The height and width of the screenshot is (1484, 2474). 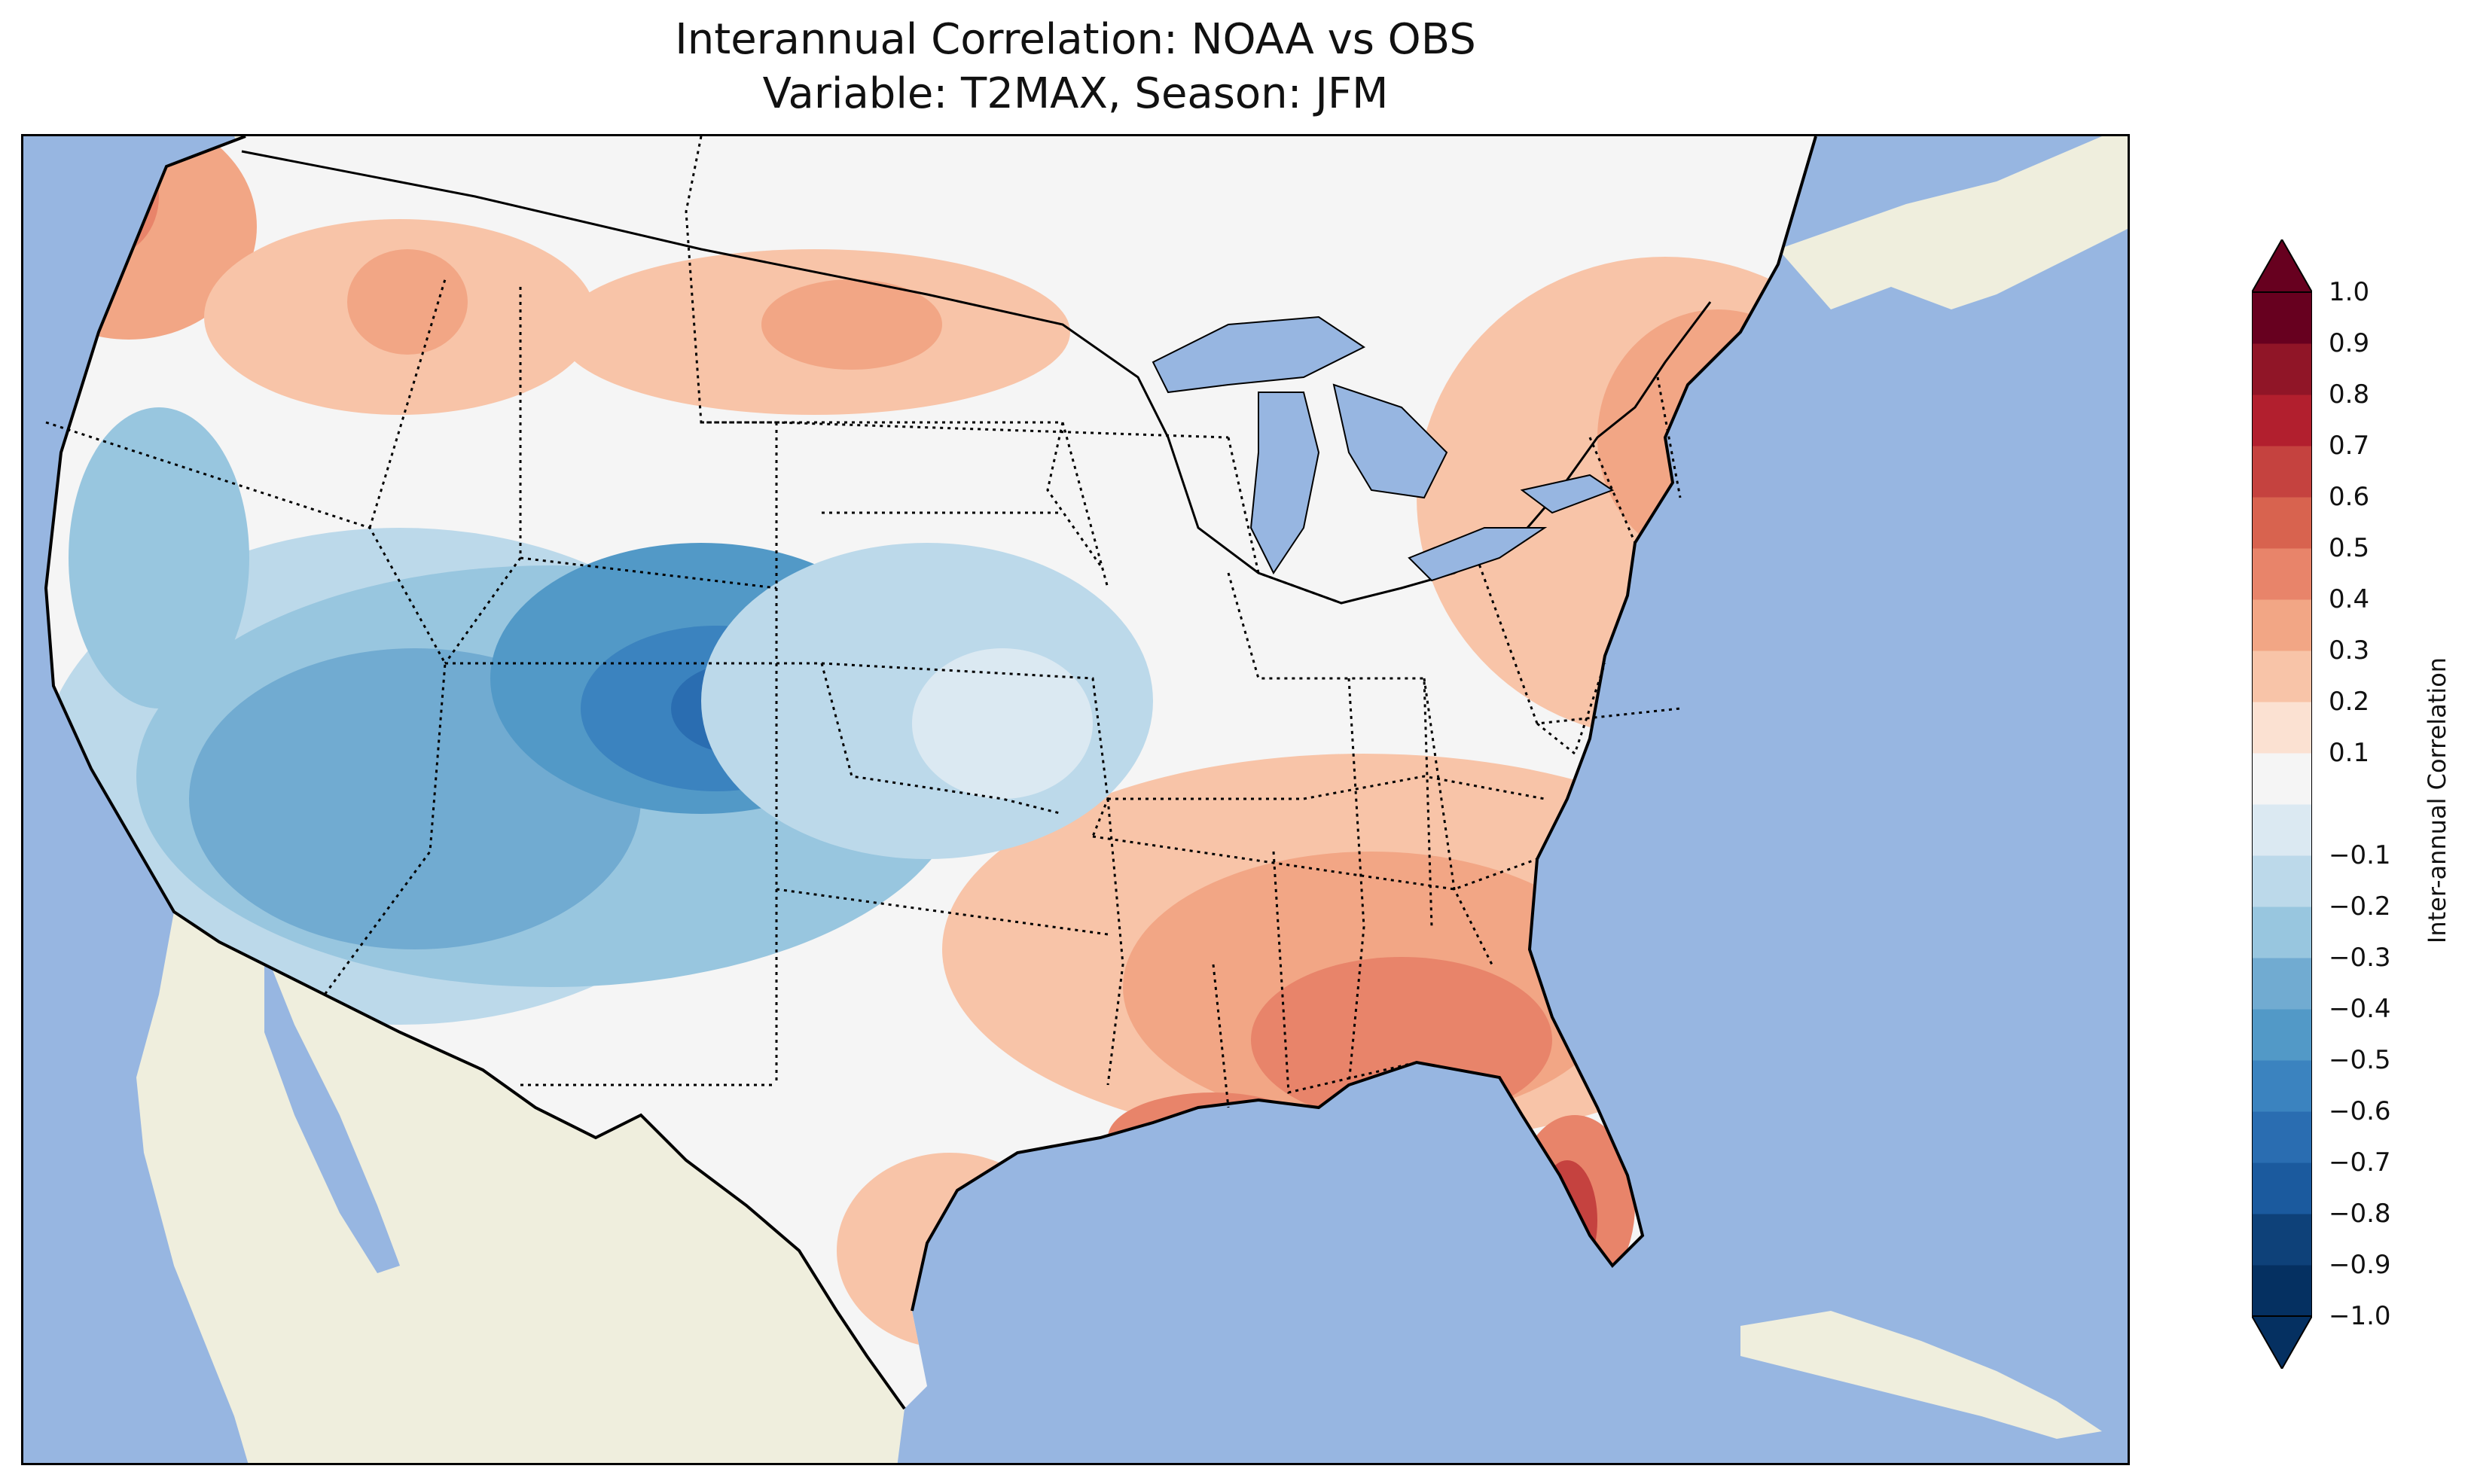 I want to click on colorbar-tick-label: 0.3, so click(x=2349, y=650).